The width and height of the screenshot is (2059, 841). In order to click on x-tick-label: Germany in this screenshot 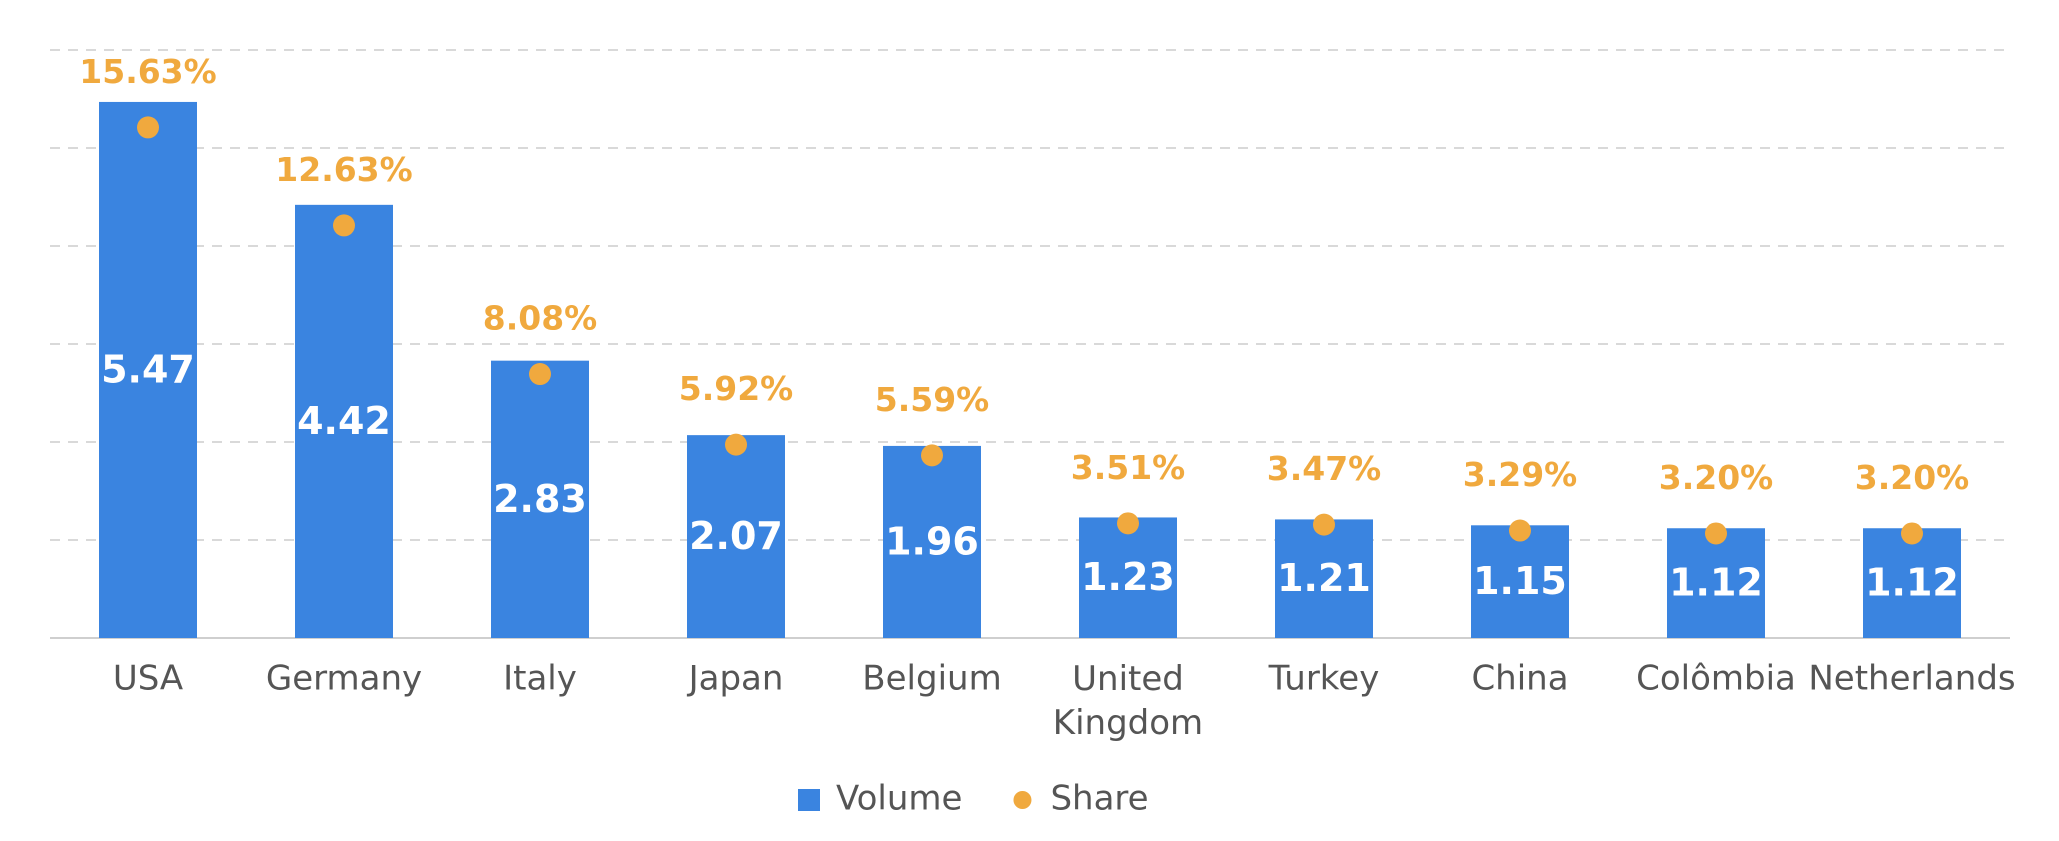, I will do `click(344, 679)`.